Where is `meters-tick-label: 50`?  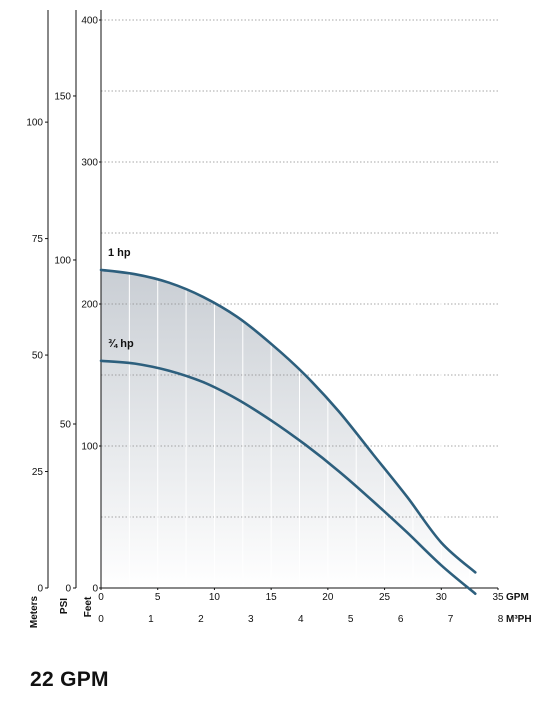
meters-tick-label: 50 is located at coordinates (38, 356).